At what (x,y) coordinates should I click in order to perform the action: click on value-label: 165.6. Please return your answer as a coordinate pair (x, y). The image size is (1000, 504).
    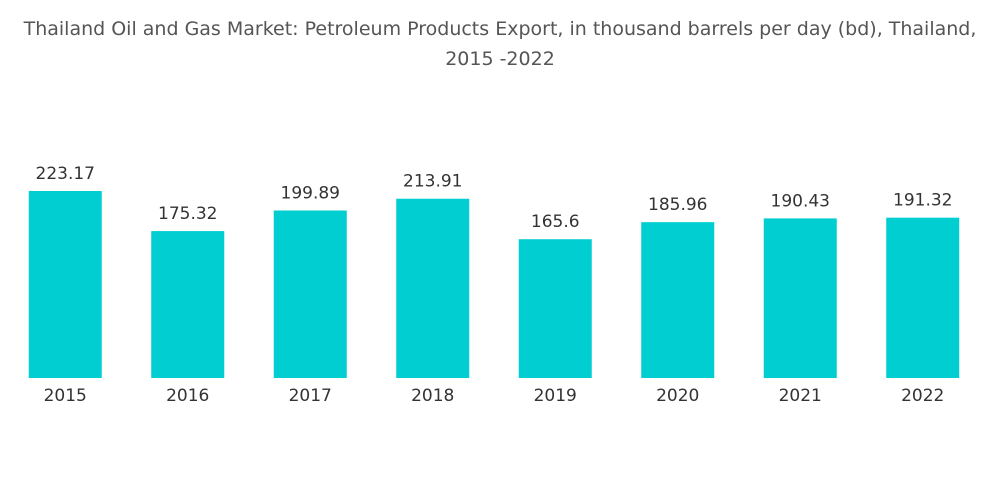
    Looking at the image, I should click on (555, 222).